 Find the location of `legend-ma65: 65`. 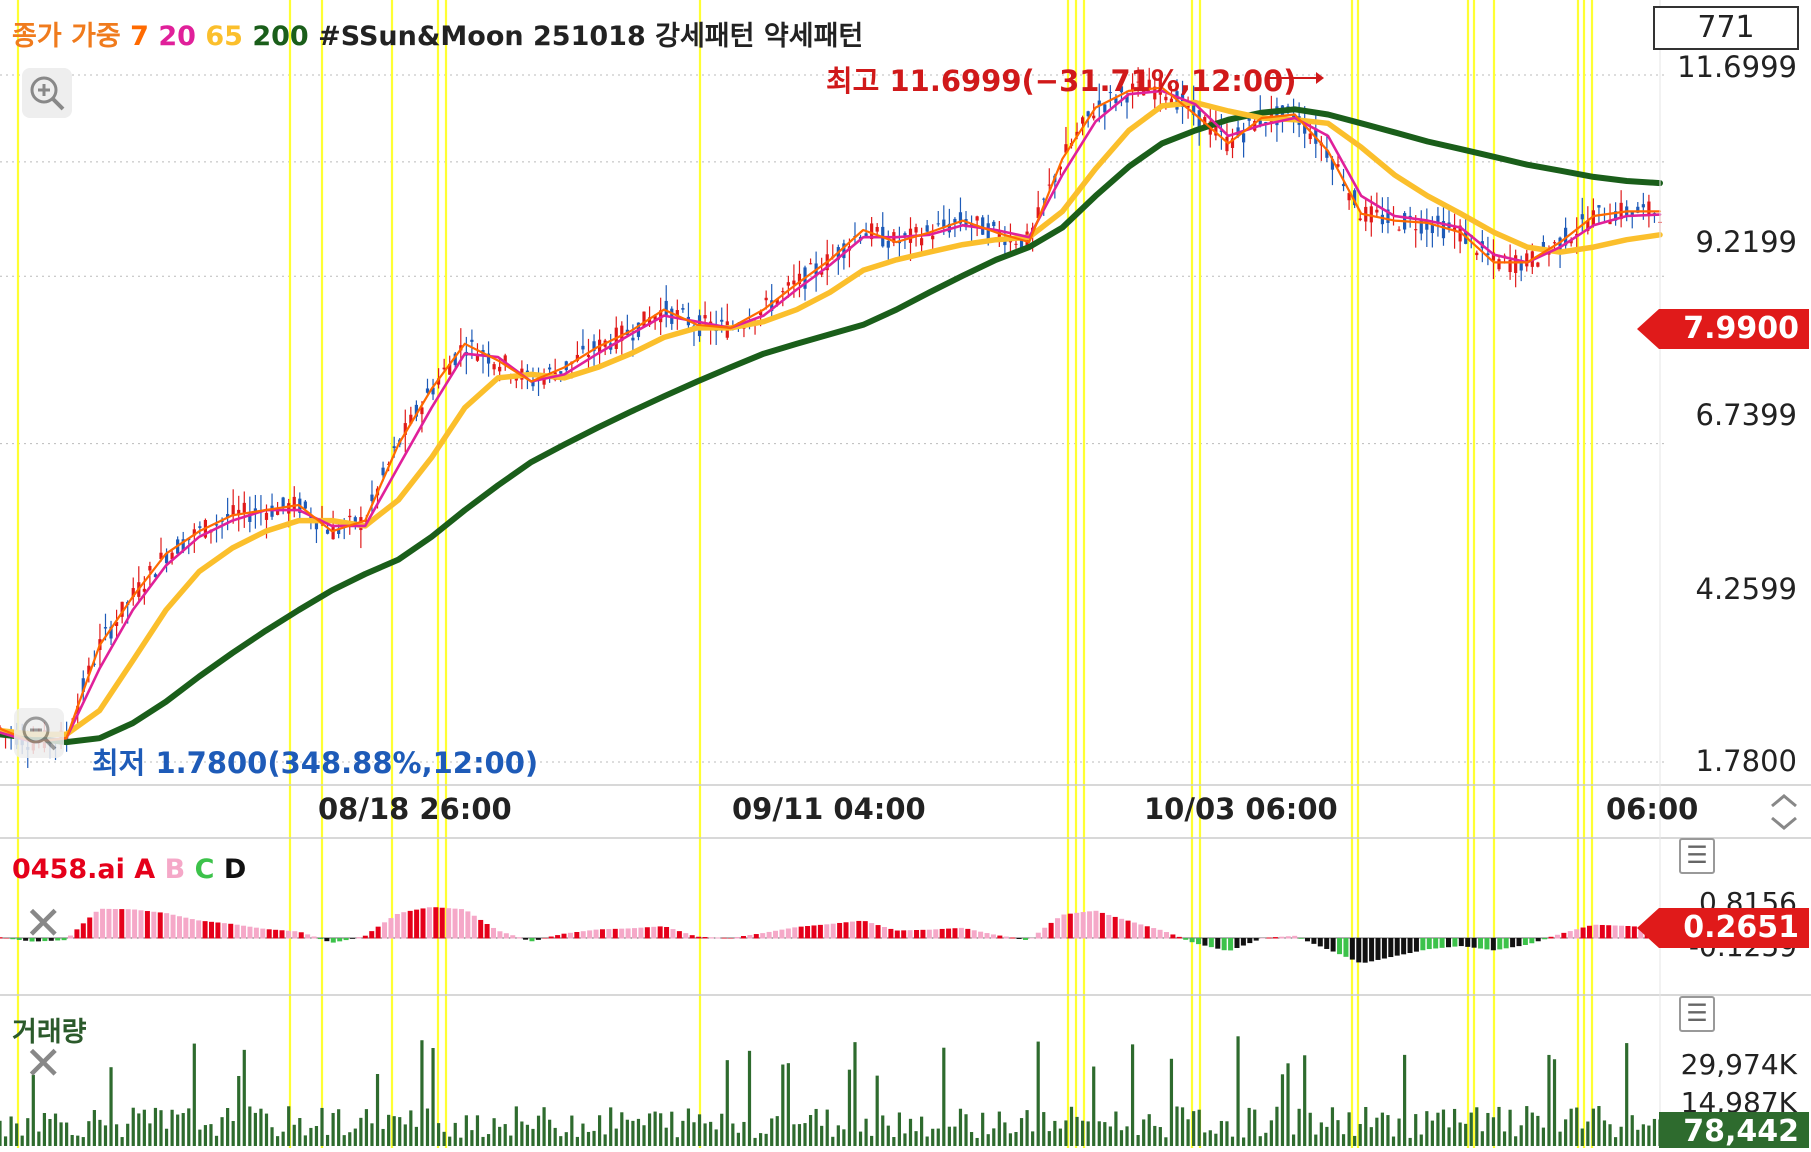

legend-ma65: 65 is located at coordinates (224, 36).